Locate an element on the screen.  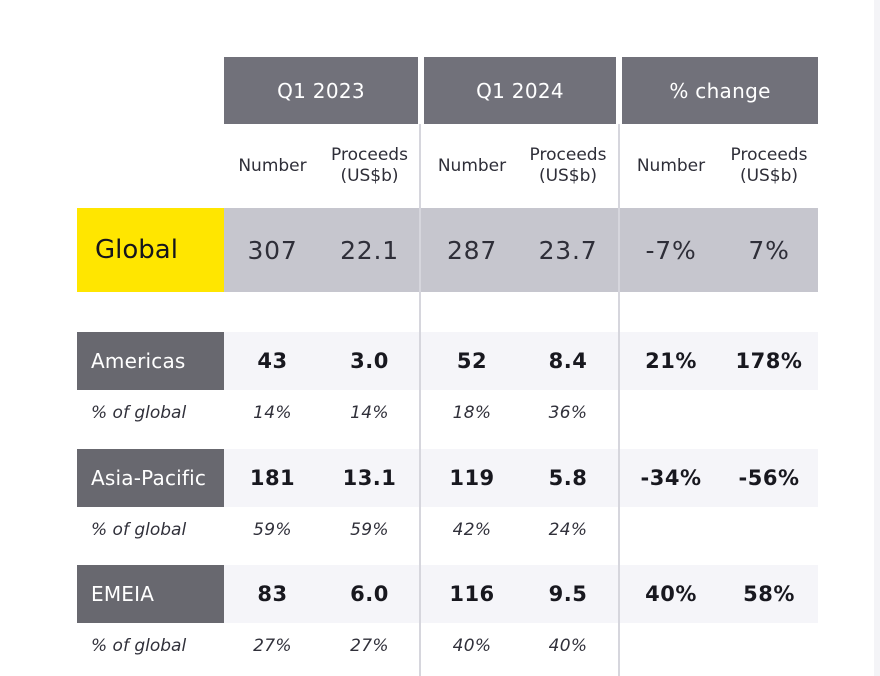
row-americas: Americas 43 3.0 52 8.4 21% 178% is located at coordinates (447, 361).